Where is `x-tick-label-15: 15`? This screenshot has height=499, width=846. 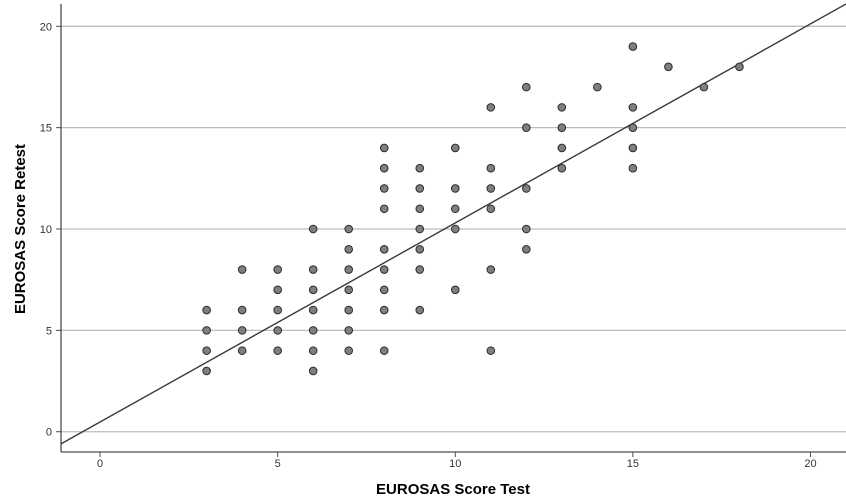
x-tick-label-15: 15 is located at coordinates (633, 464).